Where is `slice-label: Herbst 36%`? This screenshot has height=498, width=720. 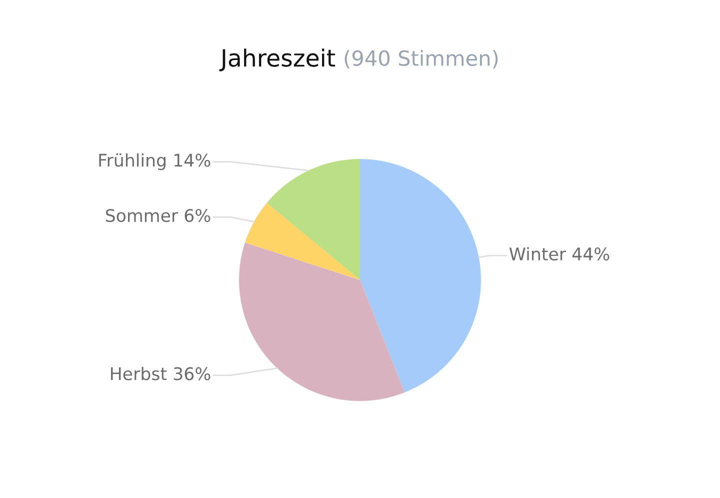 slice-label: Herbst 36% is located at coordinates (160, 373).